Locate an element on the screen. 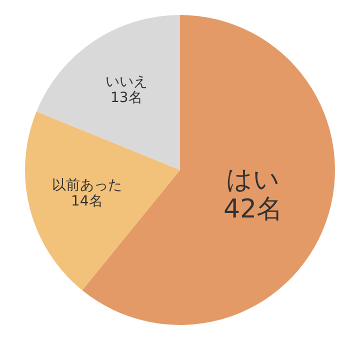  slice-label: 以前あった is located at coordinates (87, 185).